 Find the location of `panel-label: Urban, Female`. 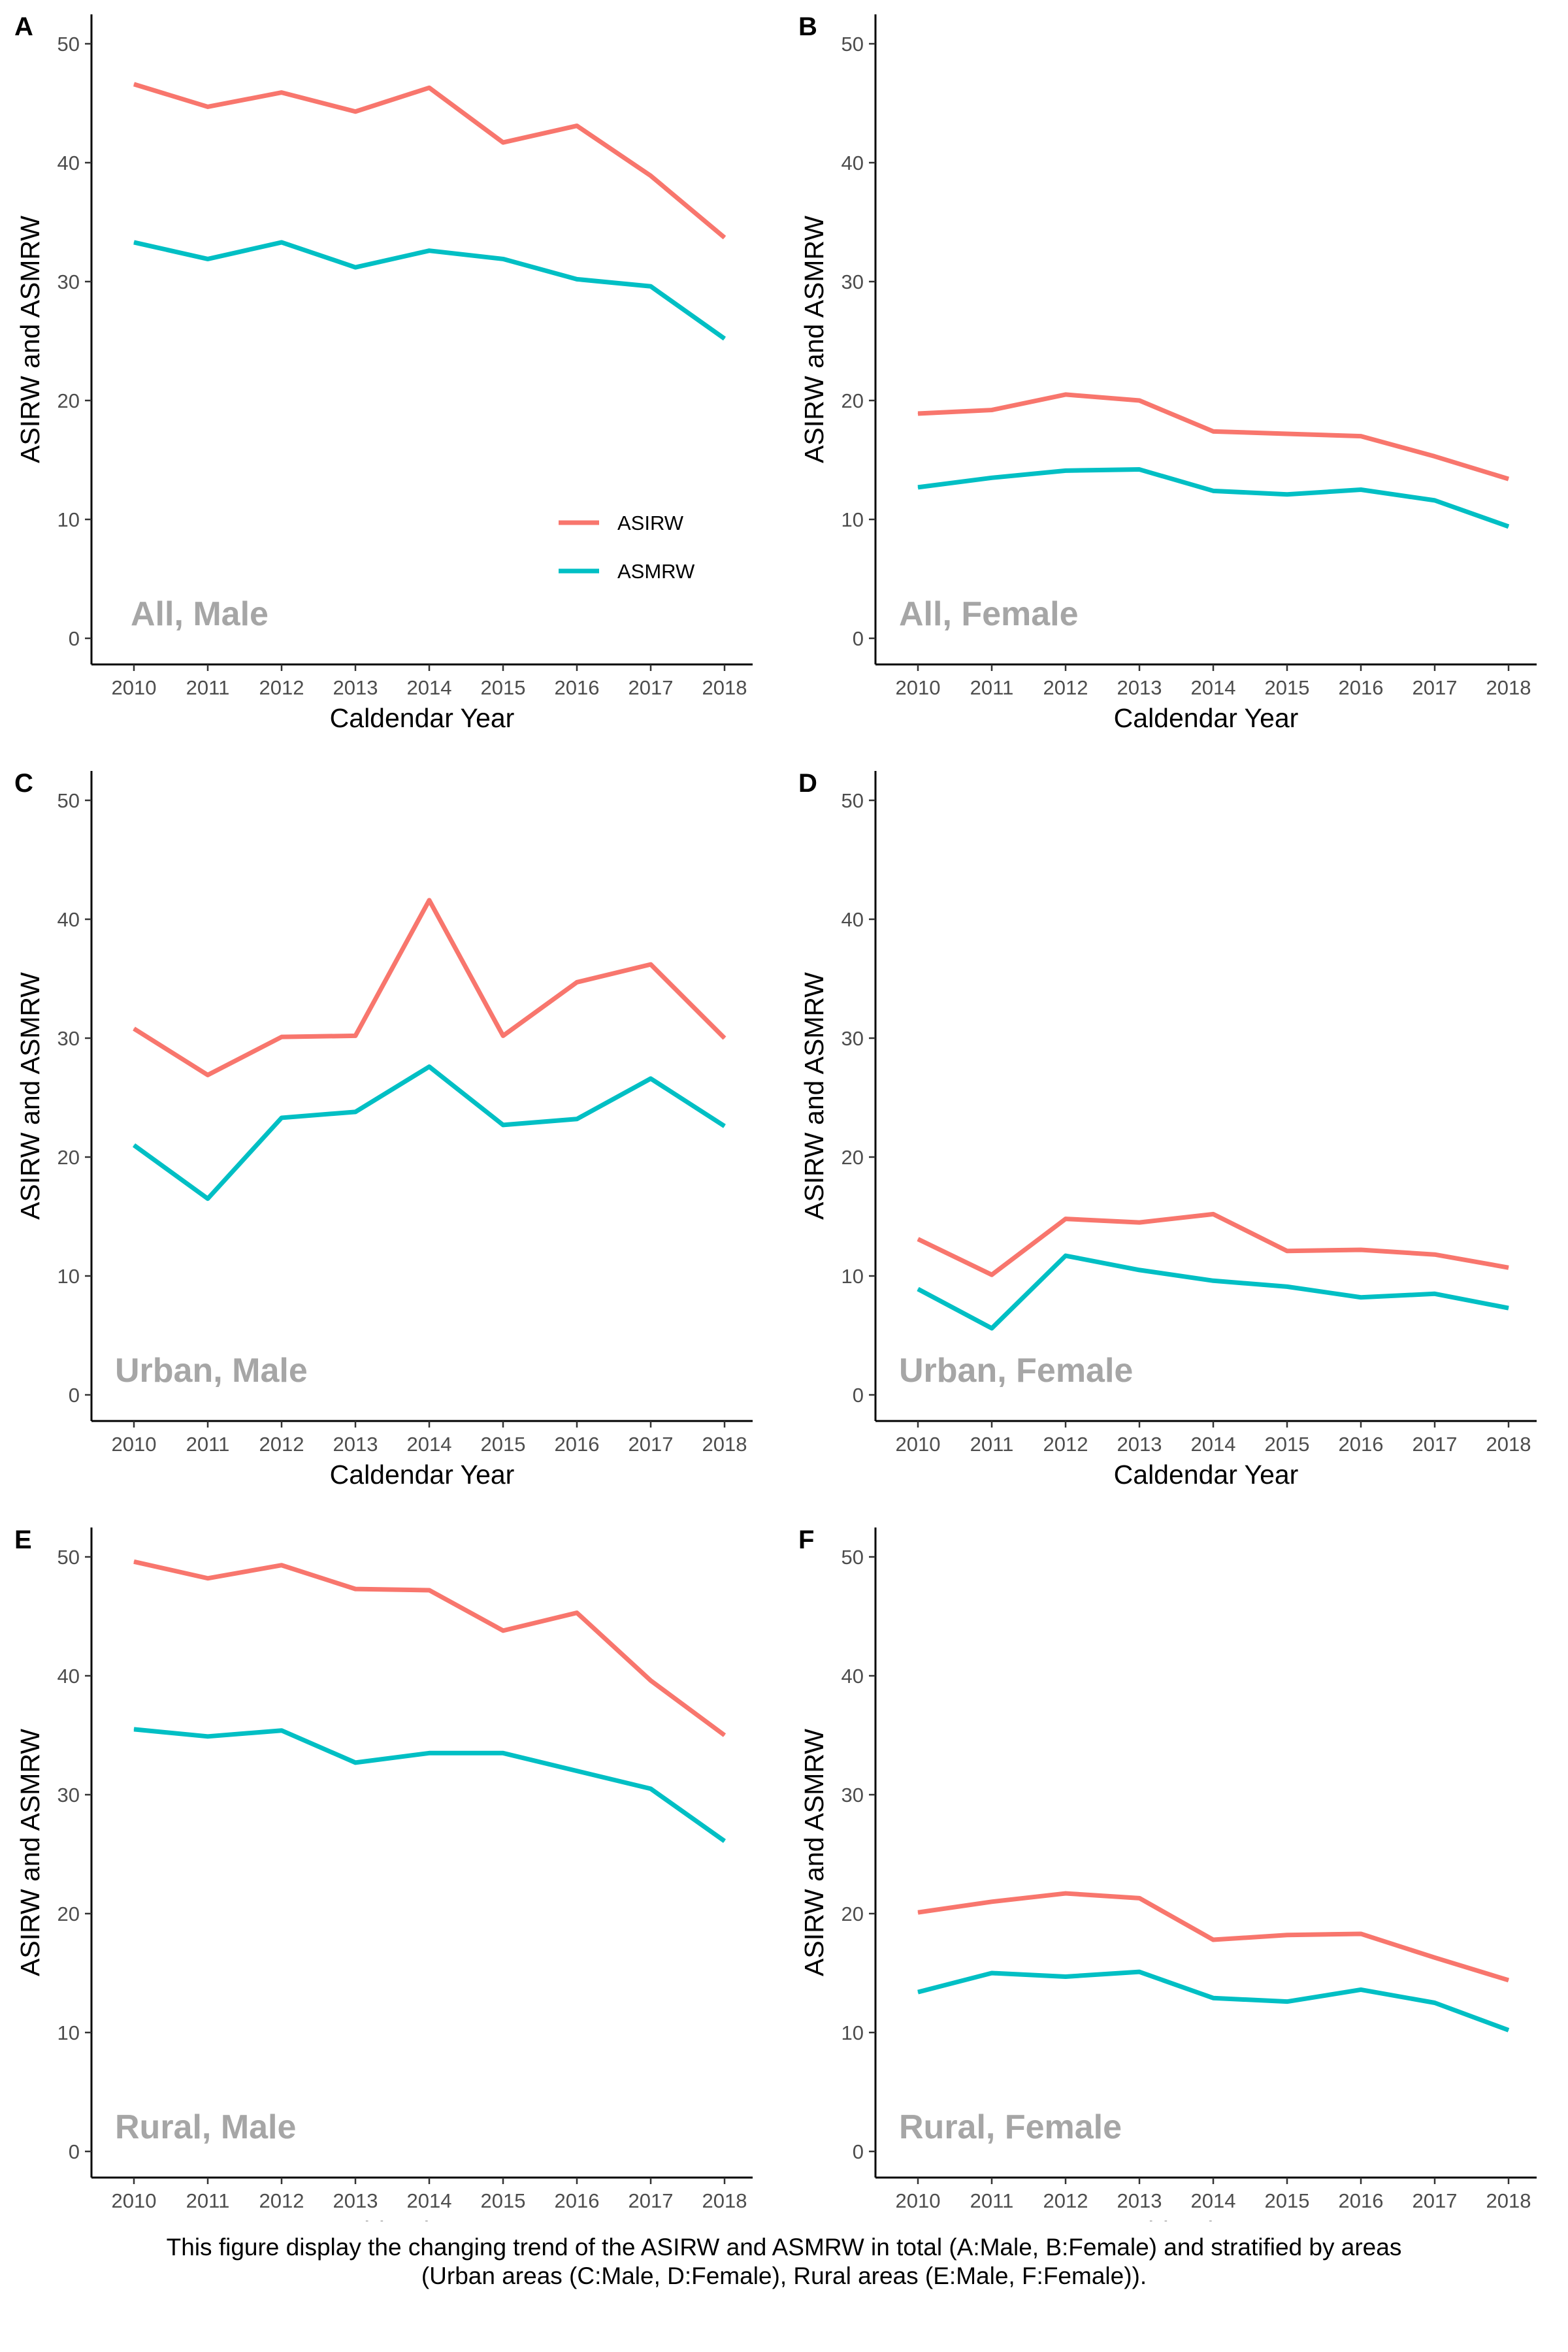

panel-label: Urban, Female is located at coordinates (1016, 1371).